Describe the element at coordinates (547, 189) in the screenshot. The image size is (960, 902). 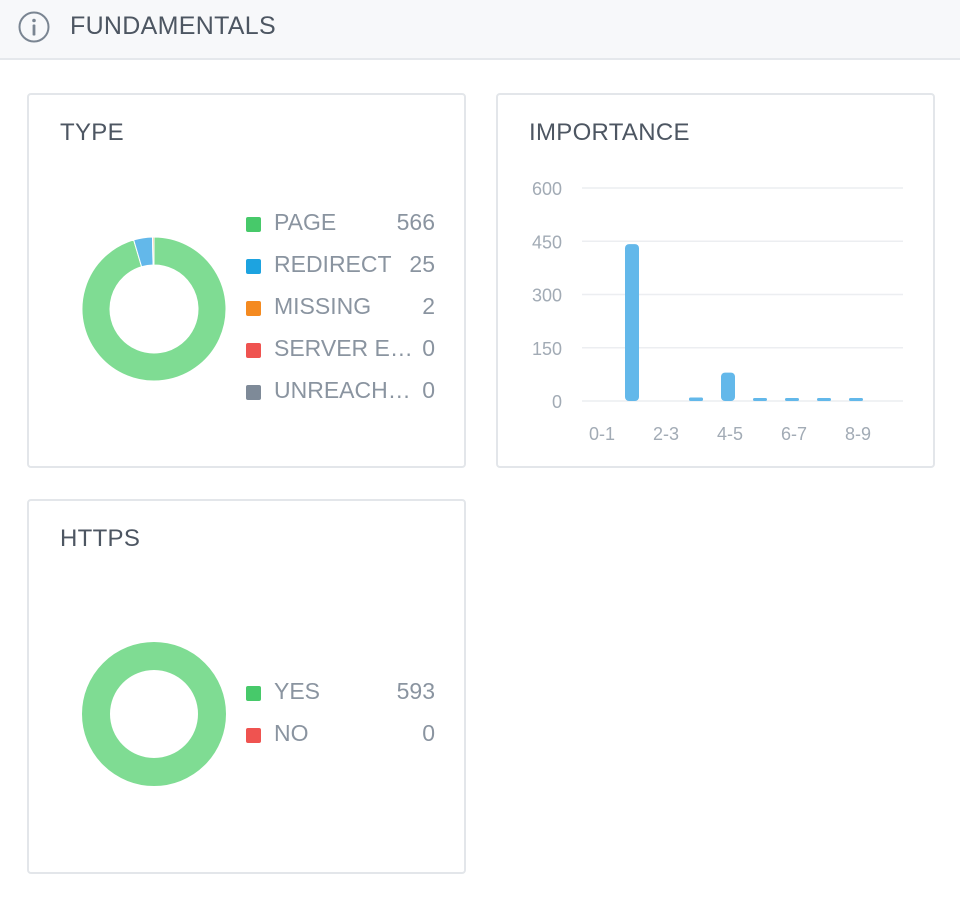
I see `y-tick-label: 600` at that location.